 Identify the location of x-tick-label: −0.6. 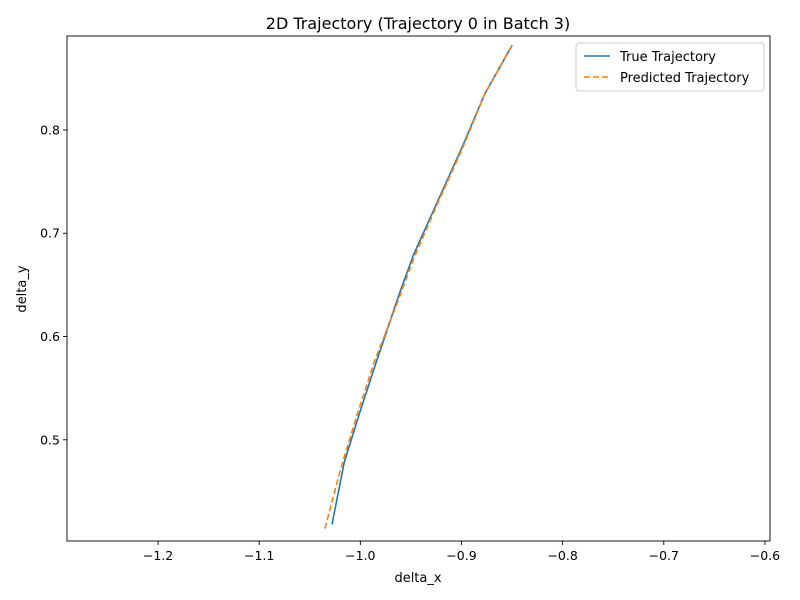
(765, 555).